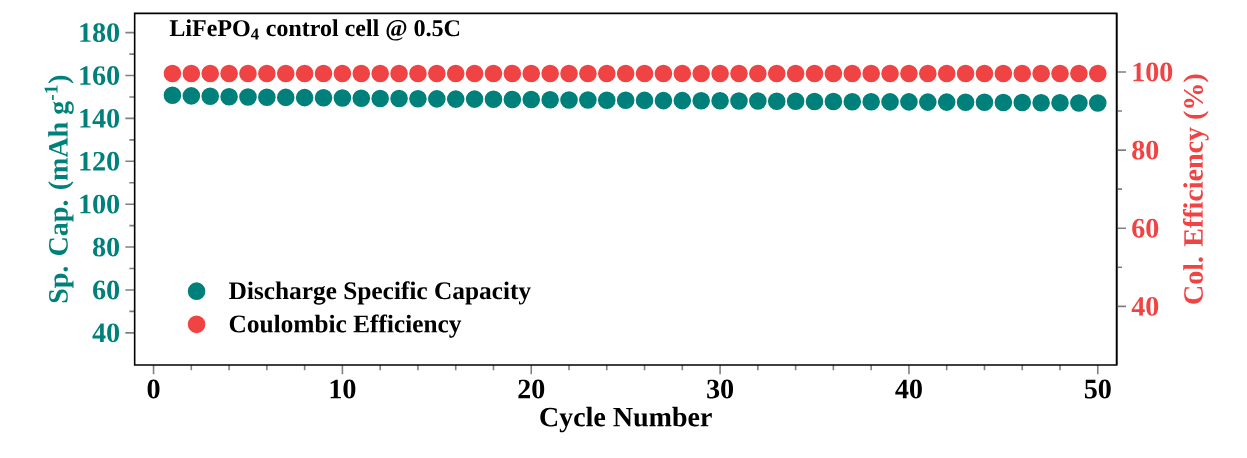 The height and width of the screenshot is (458, 1247). Describe the element at coordinates (531, 389) in the screenshot. I see `x-tick-label: 20` at that location.